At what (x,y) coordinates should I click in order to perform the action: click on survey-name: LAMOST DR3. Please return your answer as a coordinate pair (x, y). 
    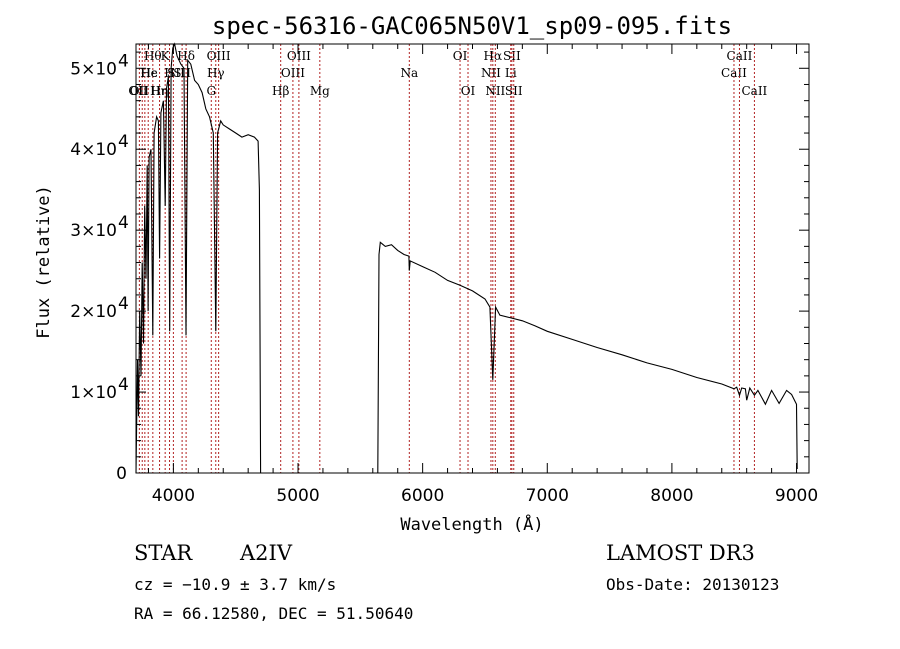
    Looking at the image, I should click on (680, 553).